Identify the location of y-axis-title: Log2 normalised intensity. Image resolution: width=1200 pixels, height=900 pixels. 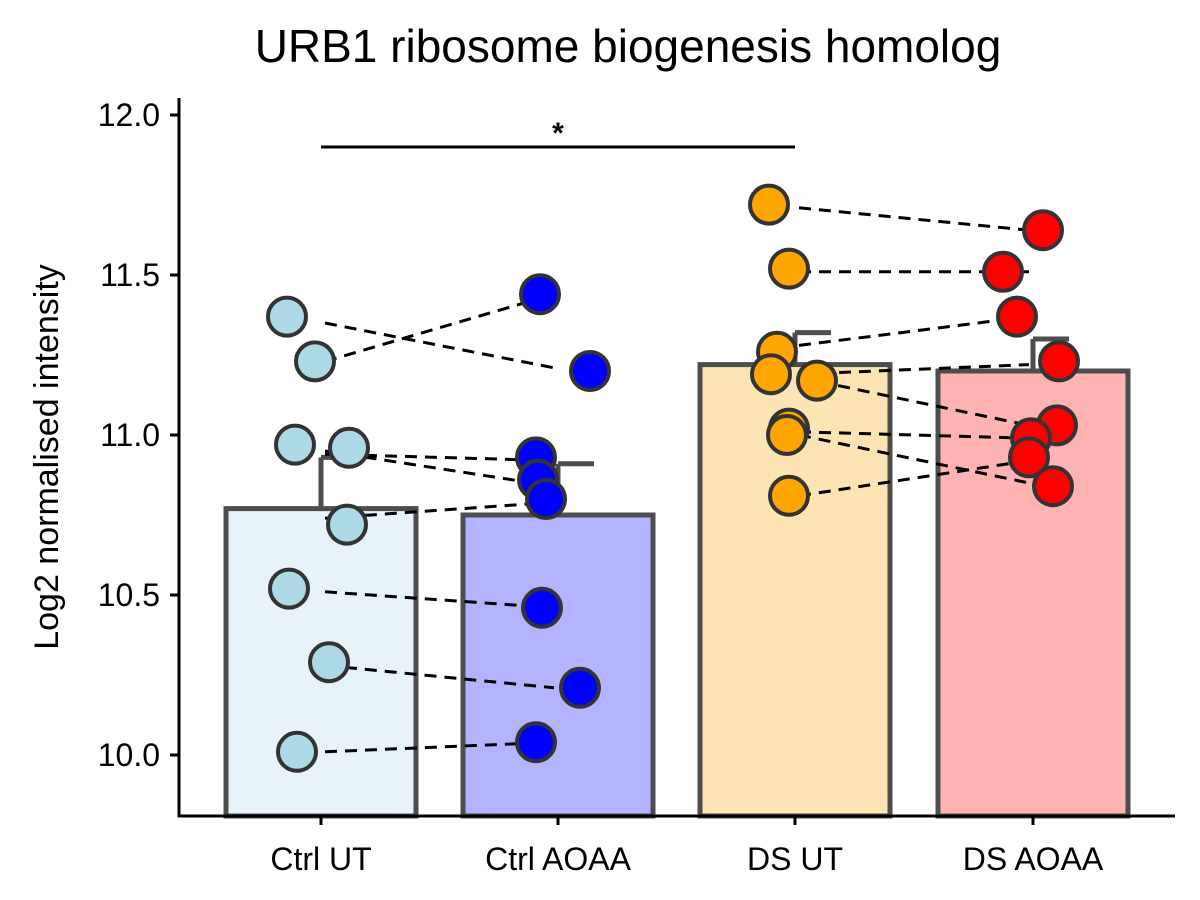
(47, 457).